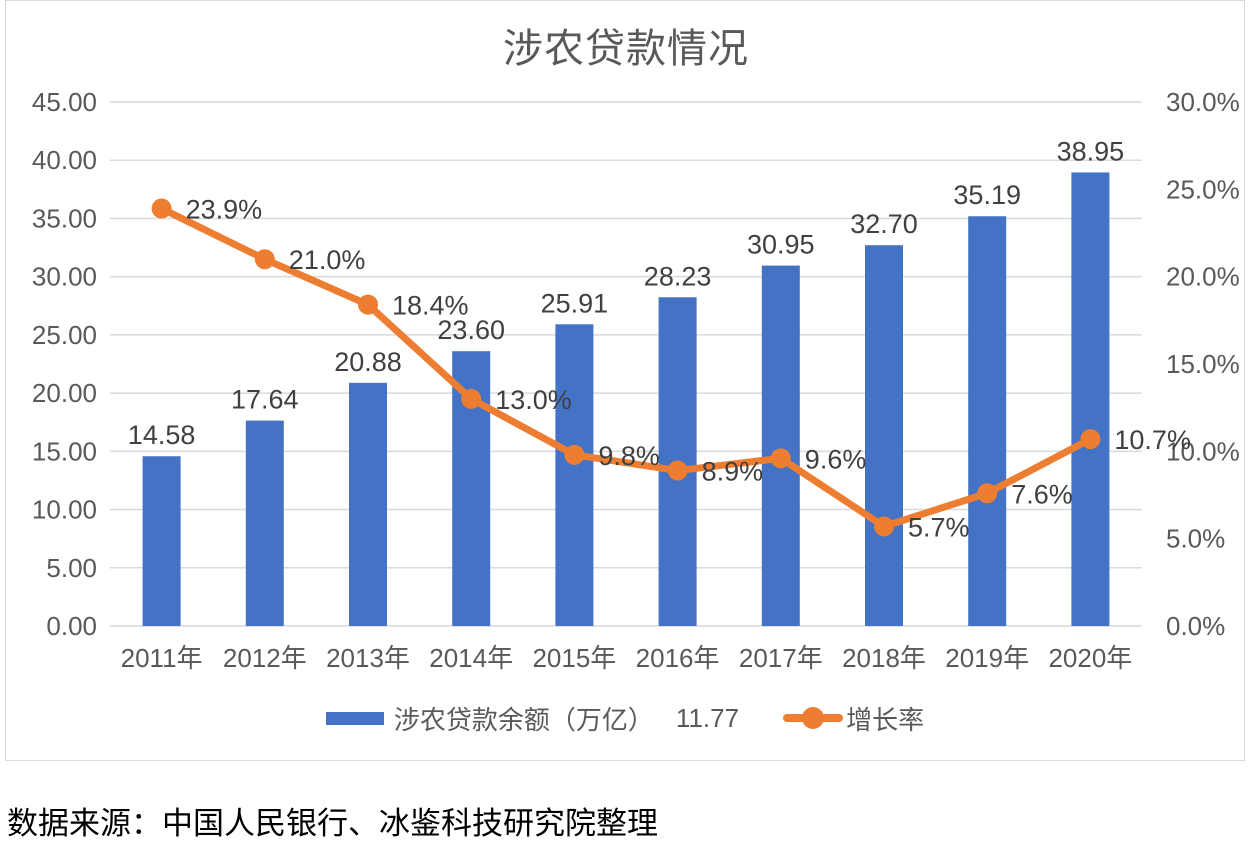 This screenshot has height=846, width=1252. What do you see at coordinates (64, 102) in the screenshot?
I see `left-axis-tick-label: 45.00` at bounding box center [64, 102].